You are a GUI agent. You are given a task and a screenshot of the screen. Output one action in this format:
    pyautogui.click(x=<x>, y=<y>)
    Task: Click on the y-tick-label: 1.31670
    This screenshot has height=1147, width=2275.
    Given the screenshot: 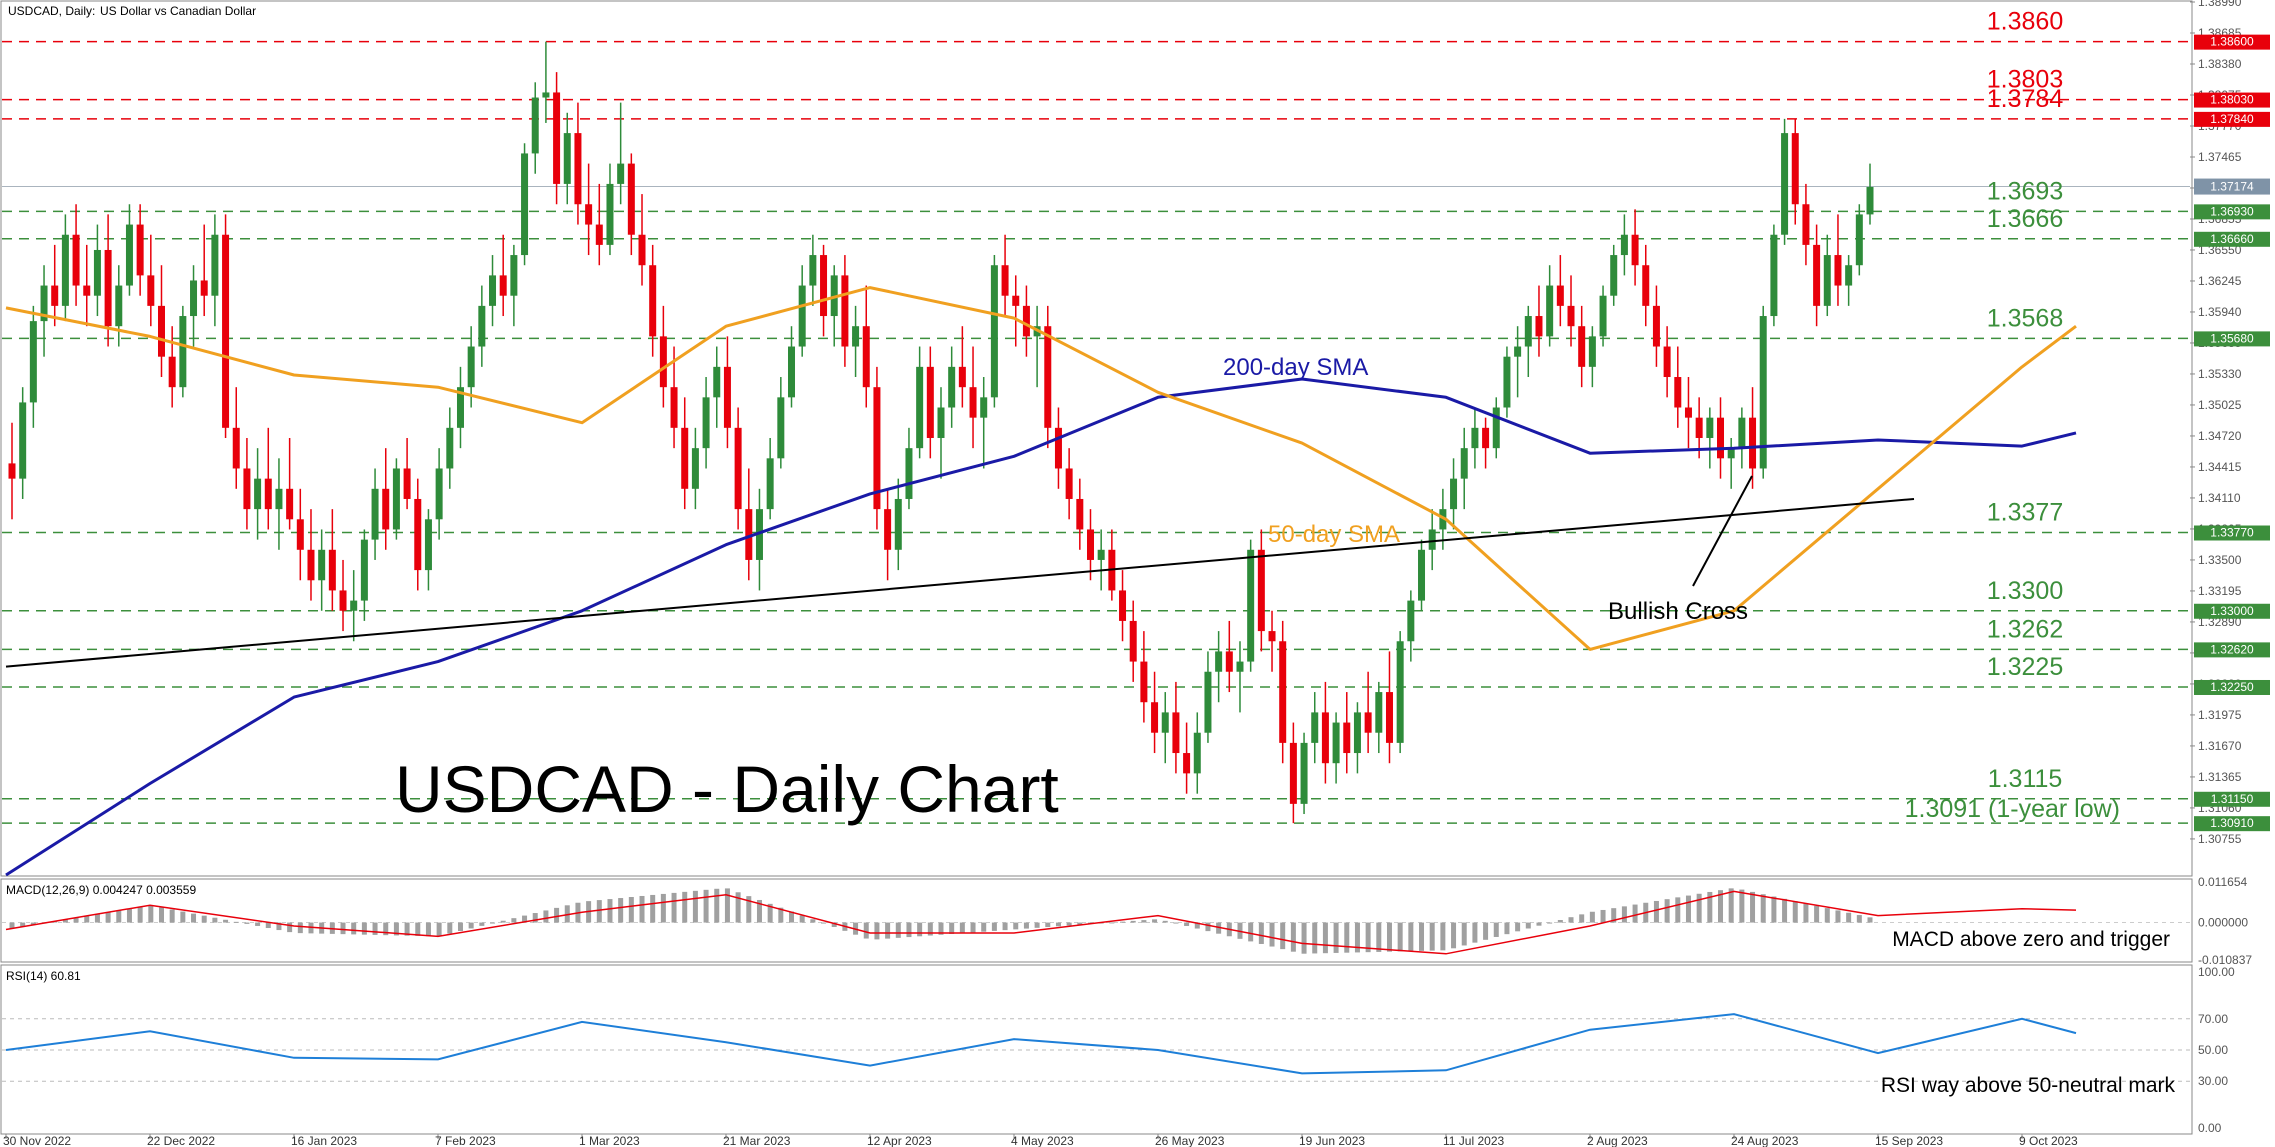 What is the action you would take?
    pyautogui.click(x=2220, y=746)
    